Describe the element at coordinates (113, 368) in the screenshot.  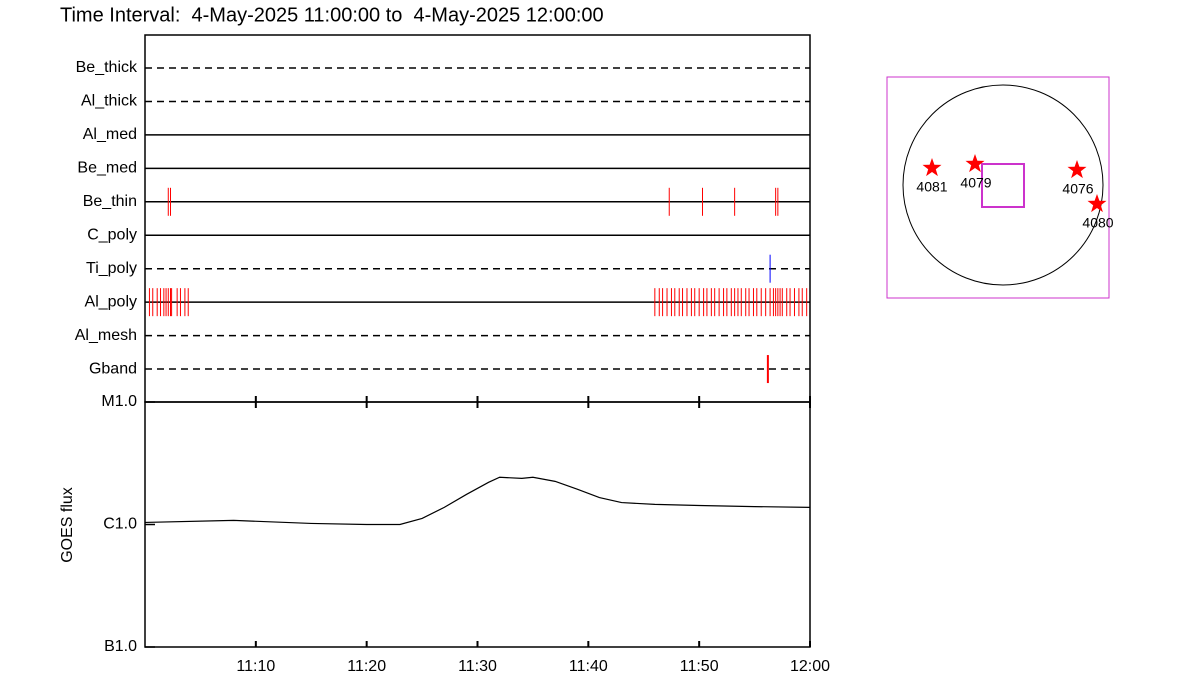
I see `row-label: Gband` at that location.